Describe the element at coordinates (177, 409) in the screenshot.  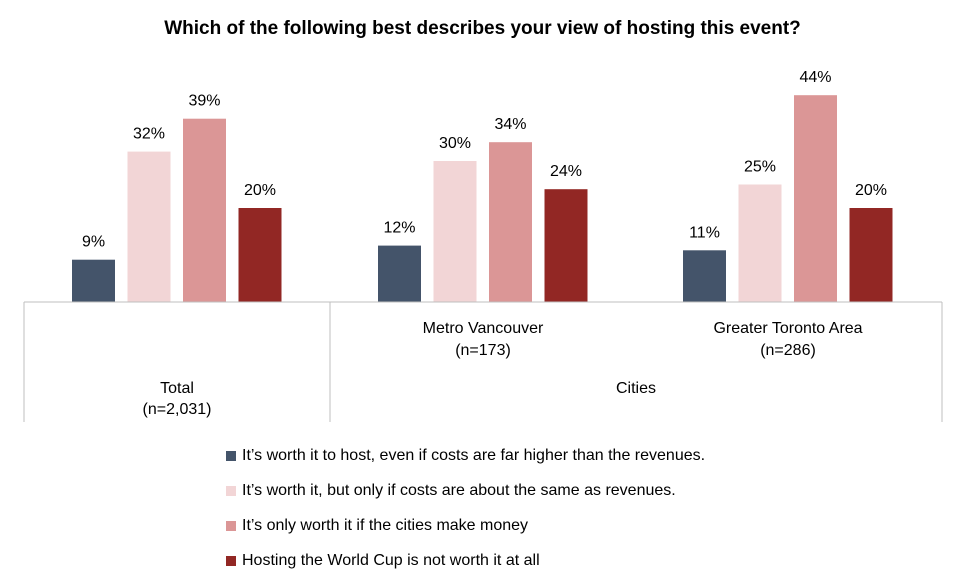
I see `category-n-total: (n=2,031)` at that location.